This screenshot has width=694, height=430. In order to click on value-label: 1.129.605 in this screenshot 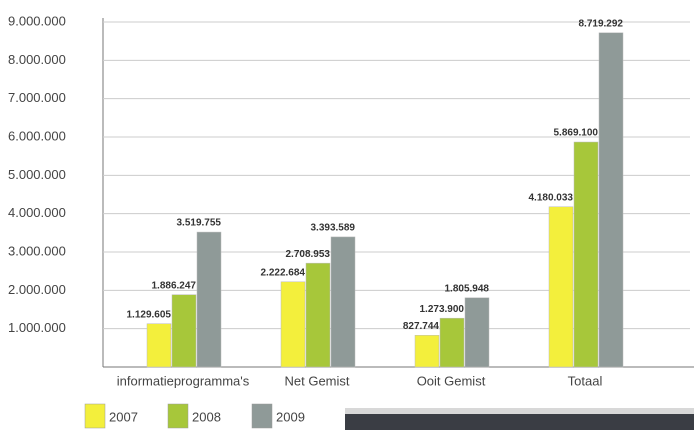, I will do `click(149, 314)`.